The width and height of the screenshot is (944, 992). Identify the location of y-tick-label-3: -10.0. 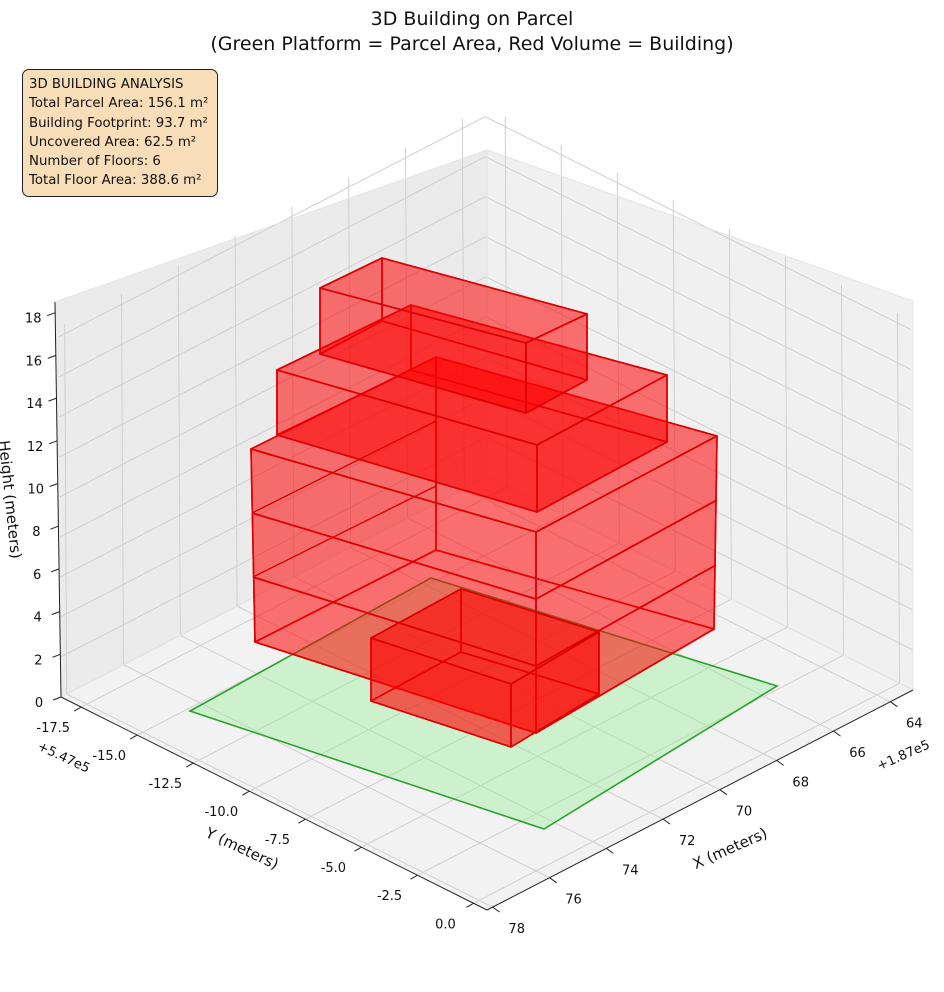
(221, 812).